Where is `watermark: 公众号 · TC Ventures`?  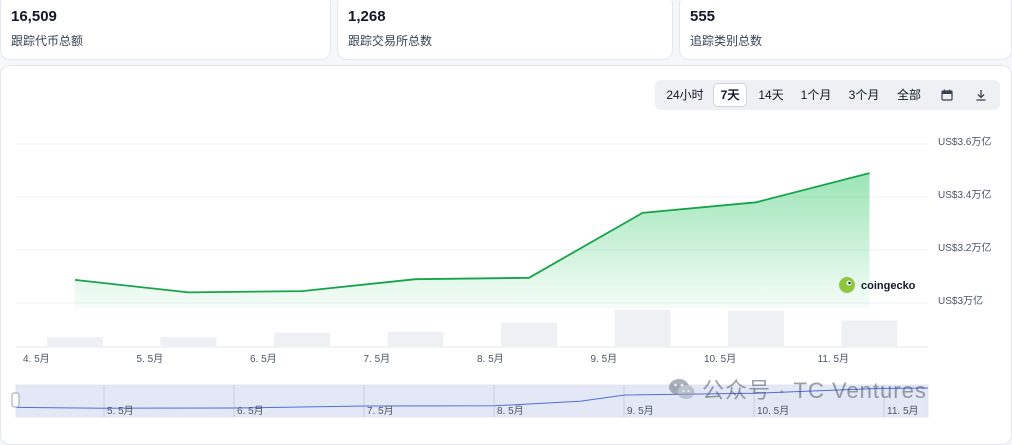 watermark: 公众号 · TC Ventures is located at coordinates (797, 389).